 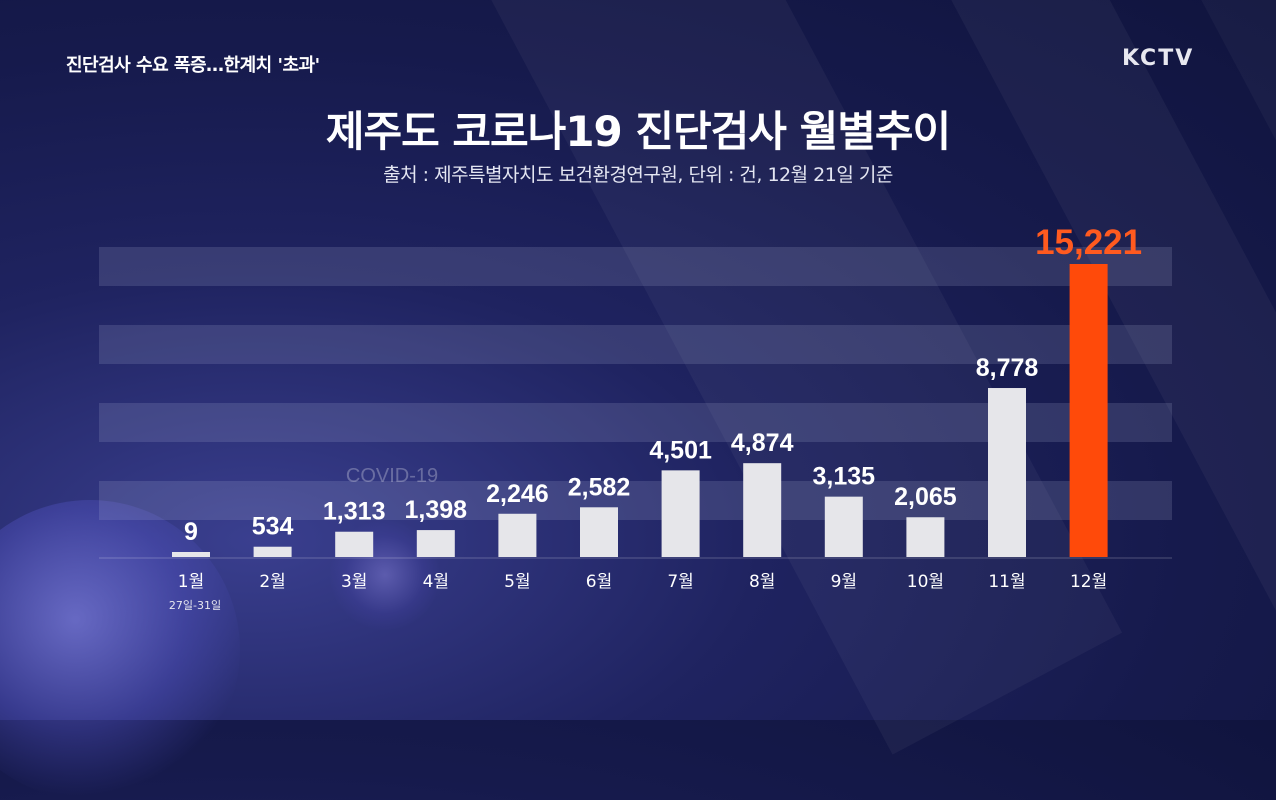 What do you see at coordinates (1006, 582) in the screenshot?
I see `category-label: 11월` at bounding box center [1006, 582].